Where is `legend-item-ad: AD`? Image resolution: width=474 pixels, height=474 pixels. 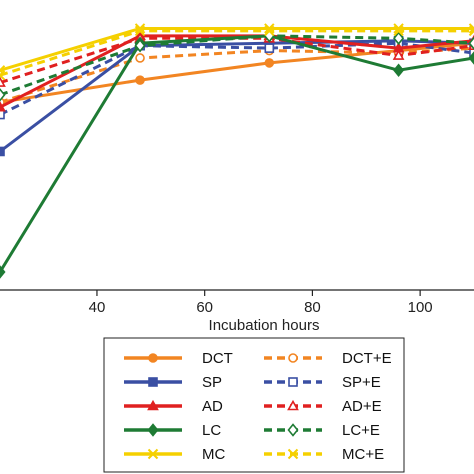 legend-item-ad: AD is located at coordinates (173, 406).